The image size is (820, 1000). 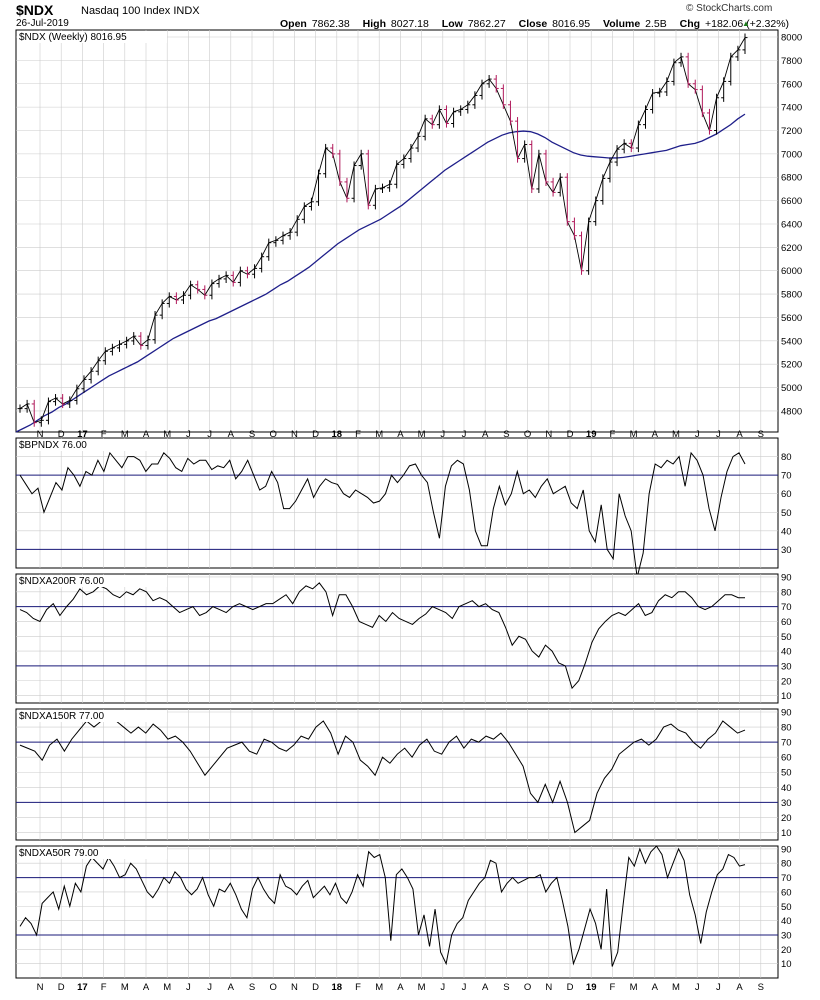 What do you see at coordinates (82, 434) in the screenshot?
I see `x-tick-label: 17` at bounding box center [82, 434].